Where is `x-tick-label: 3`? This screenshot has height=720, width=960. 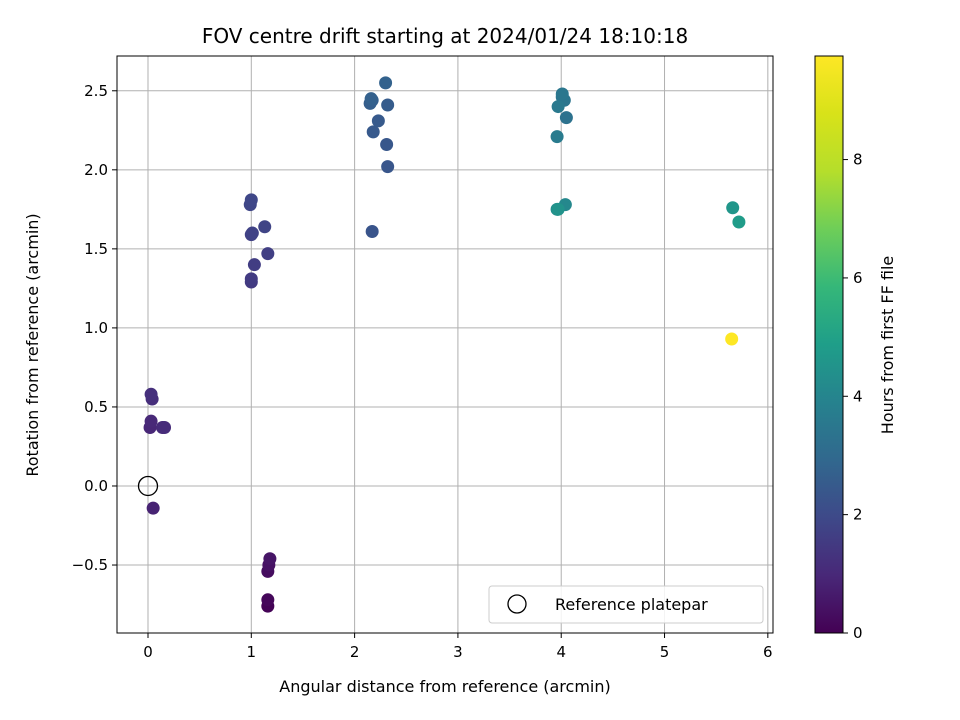
x-tick-label: 3 is located at coordinates (458, 652).